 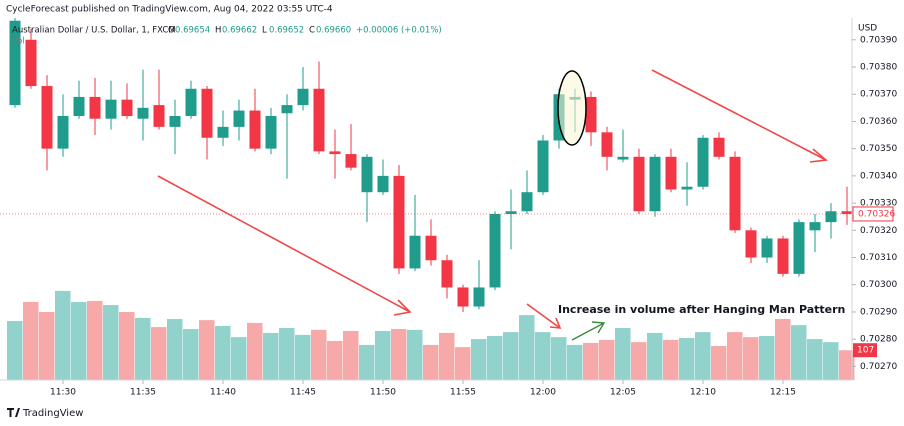 What do you see at coordinates (878, 40) in the screenshot?
I see `y-tick-label: 0.70390` at bounding box center [878, 40].